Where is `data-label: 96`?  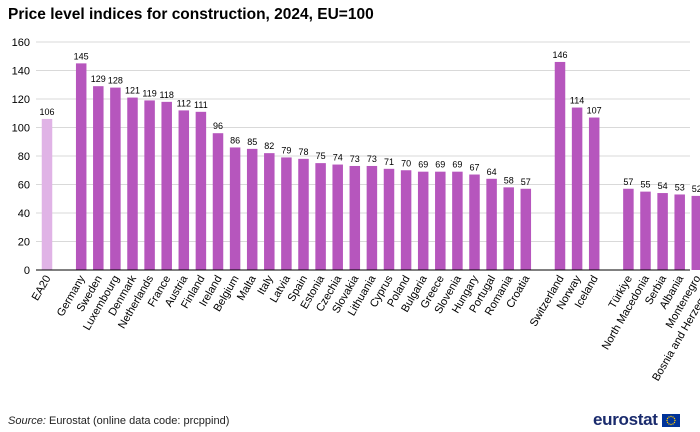 data-label: 96 is located at coordinates (218, 126).